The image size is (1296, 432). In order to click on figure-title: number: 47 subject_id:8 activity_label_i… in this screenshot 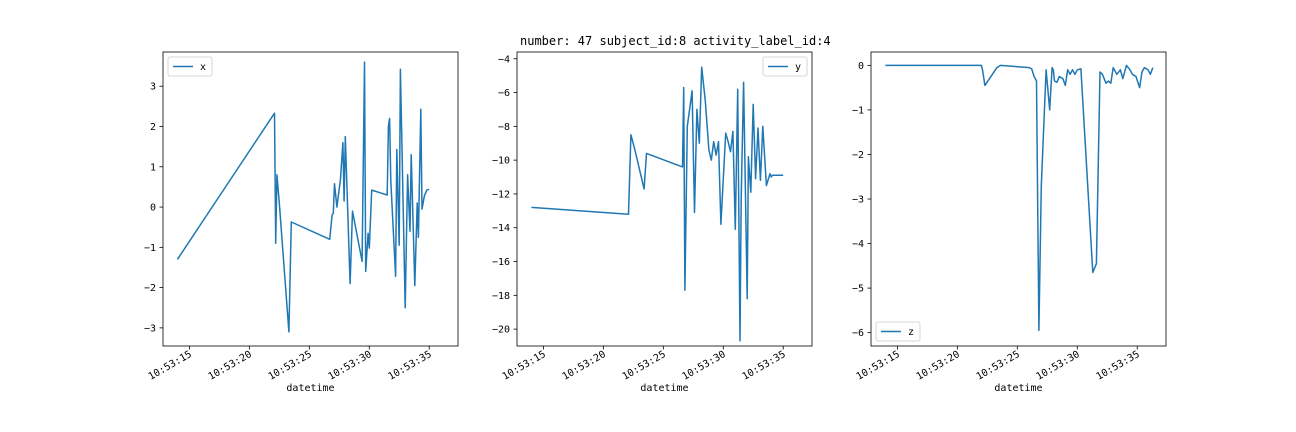, I will do `click(675, 41)`.